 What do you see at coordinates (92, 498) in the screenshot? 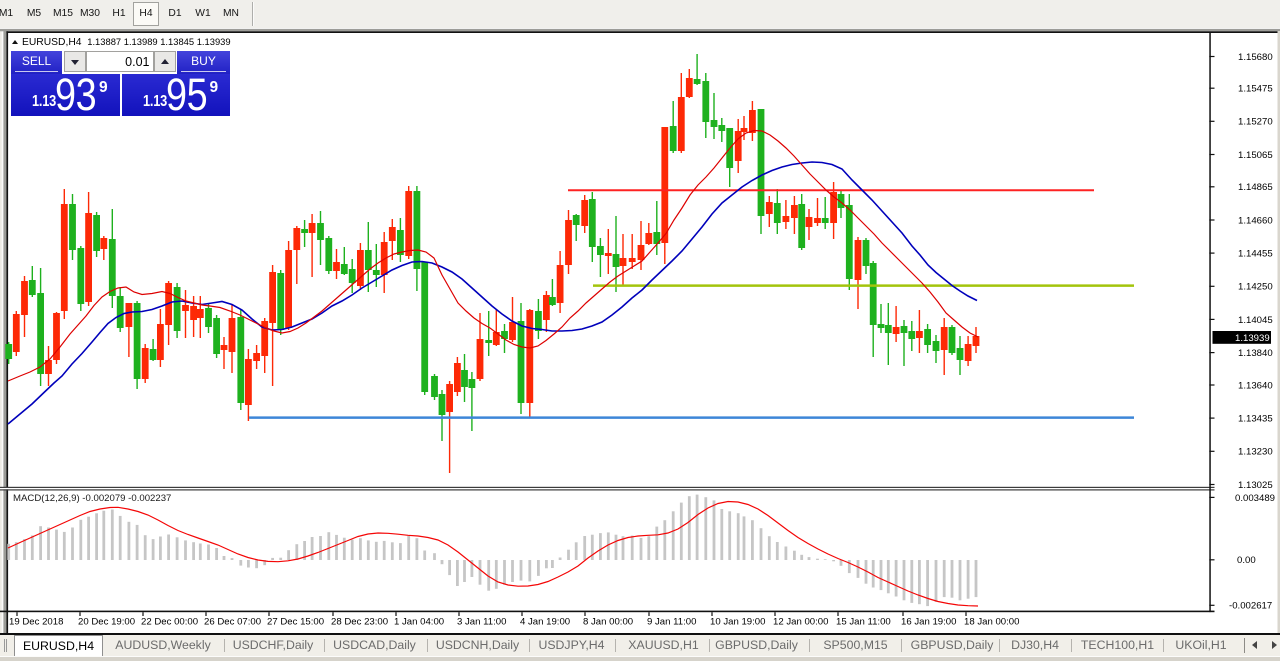
I see `svg-text:MACD(12,26,9) -0.002079 -0.002: MACD(12,26,9) -0.002079 -0.002237` at bounding box center [92, 498].